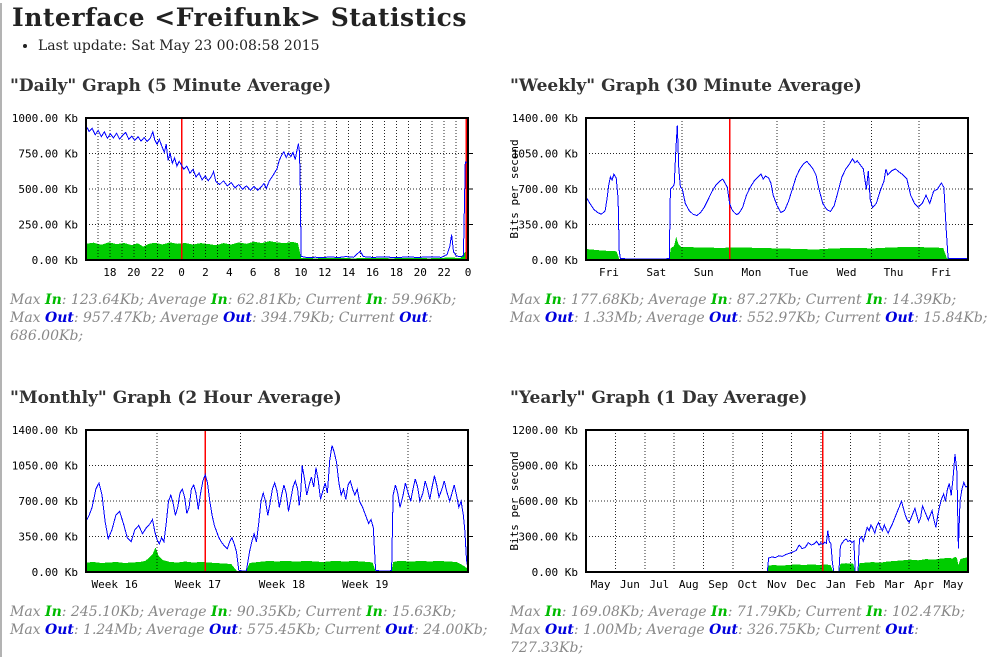 The width and height of the screenshot is (990, 657). Describe the element at coordinates (776, 192) in the screenshot. I see `weekly-out-line` at that location.